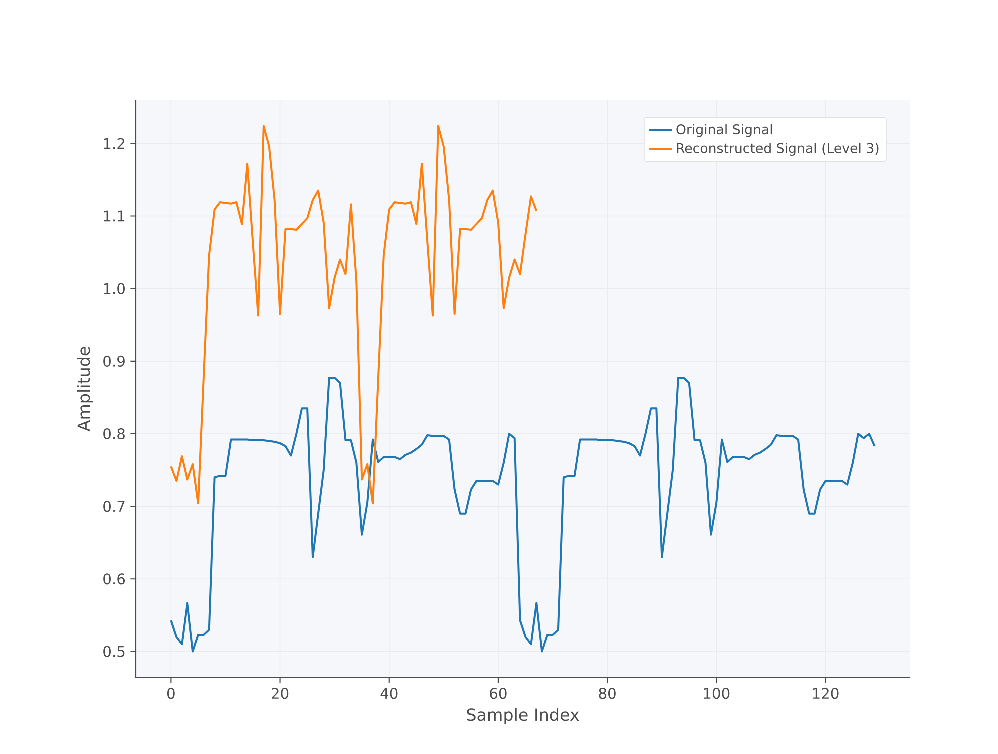  I want to click on x-tick-label: 100, so click(717, 694).